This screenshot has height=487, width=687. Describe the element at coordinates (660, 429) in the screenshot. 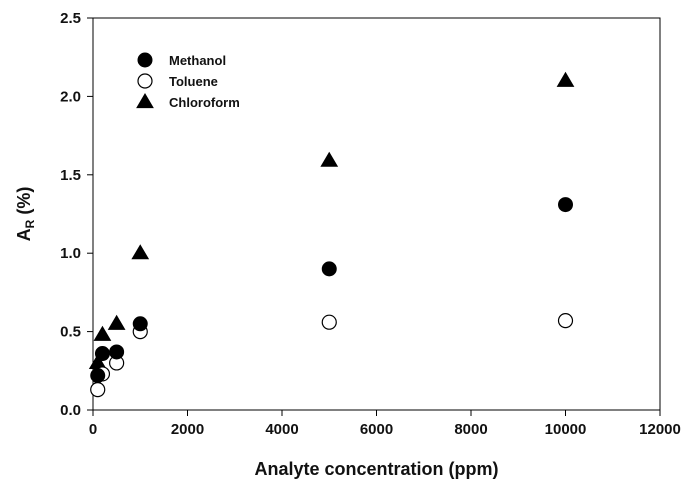

I see `x-tick-label: 12000` at that location.